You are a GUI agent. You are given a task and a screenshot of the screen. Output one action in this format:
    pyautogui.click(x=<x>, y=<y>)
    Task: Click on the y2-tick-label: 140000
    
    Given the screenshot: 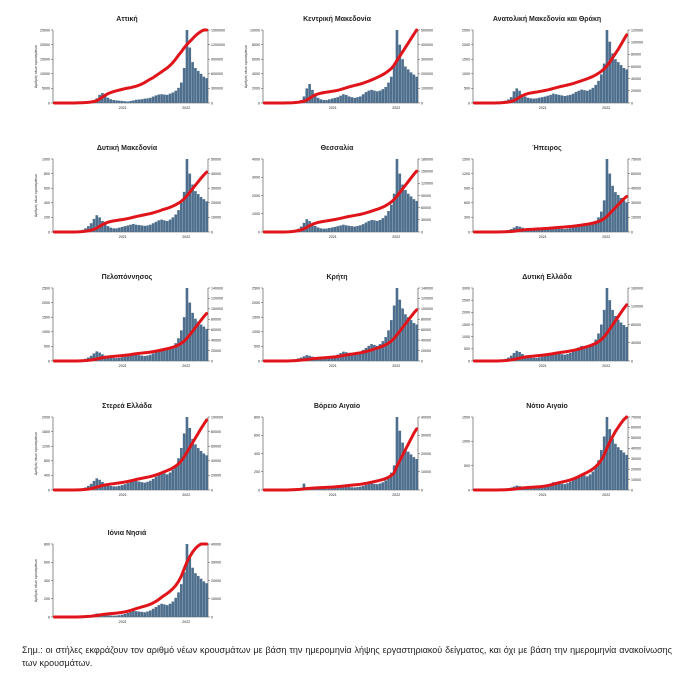 What is the action you would take?
    pyautogui.click(x=427, y=288)
    